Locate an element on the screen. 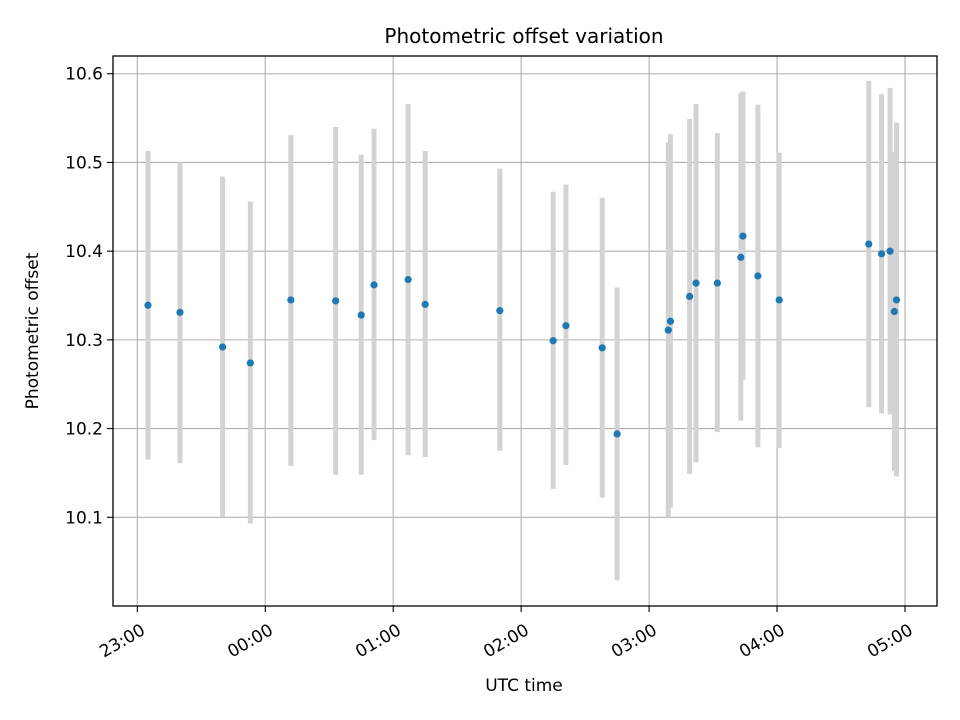 The image size is (960, 720). y-axis-label: Photometric offset is located at coordinates (33, 330).